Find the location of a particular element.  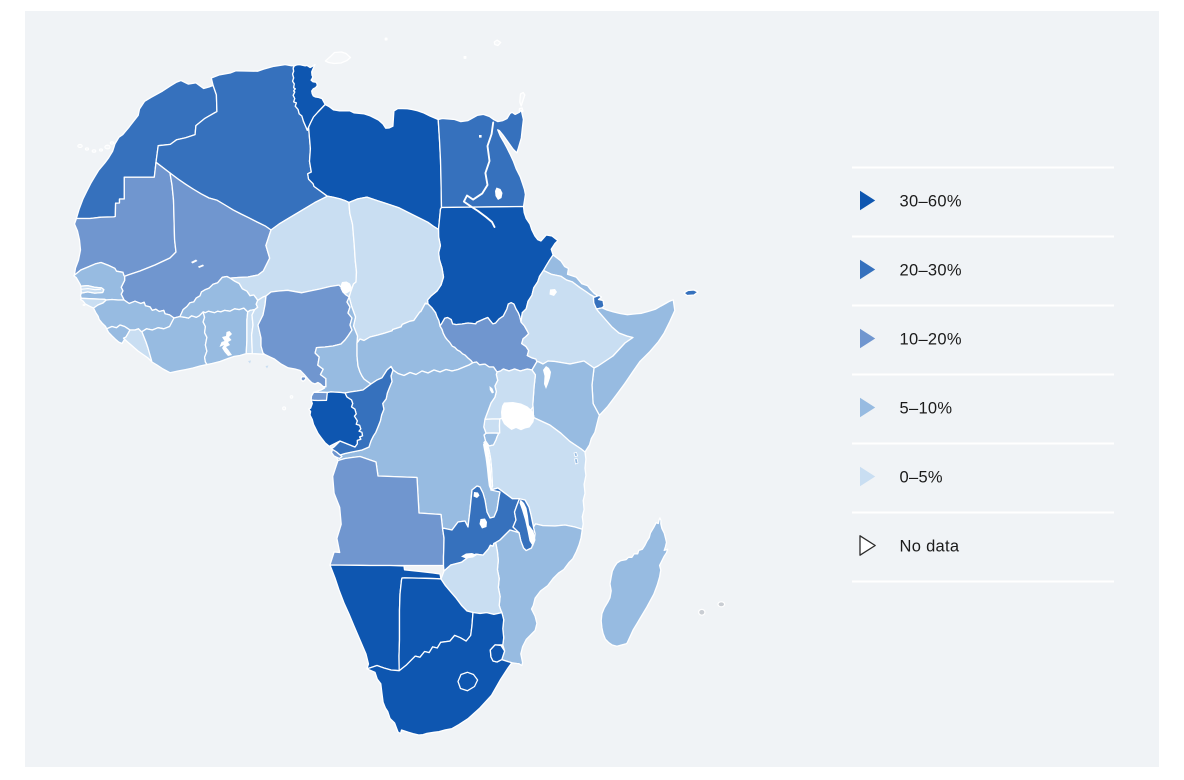

svg-text: No data is located at coordinates (930, 546).